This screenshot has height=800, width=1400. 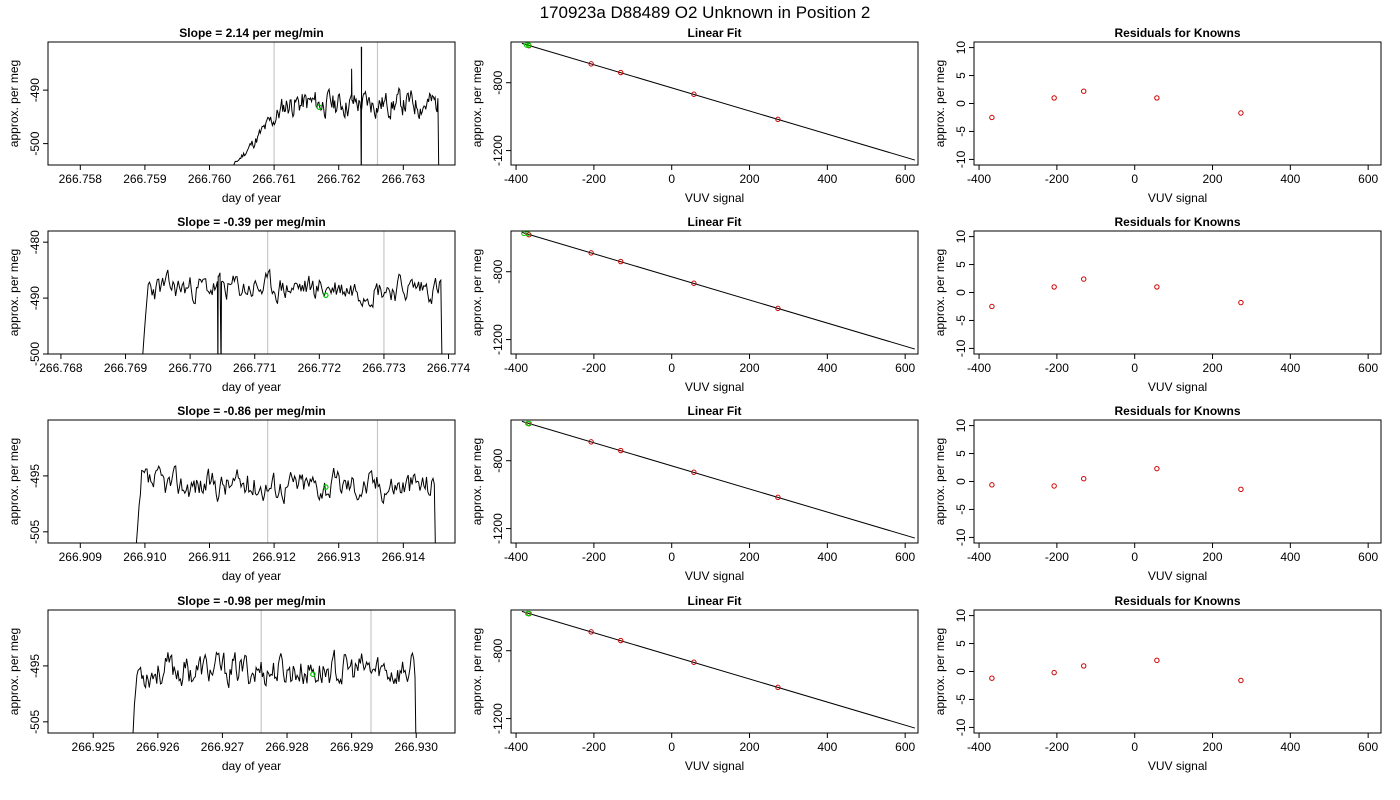 I want to click on x-tick-label: 266.763, so click(x=404, y=179).